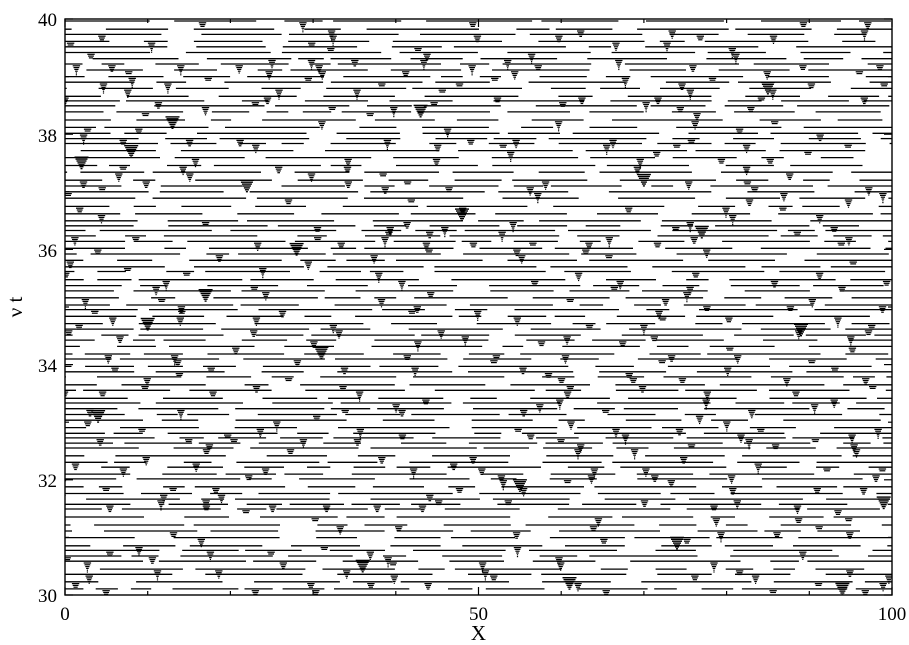 The image size is (909, 645). I want to click on y-tick-label-40: 40, so click(47, 20).